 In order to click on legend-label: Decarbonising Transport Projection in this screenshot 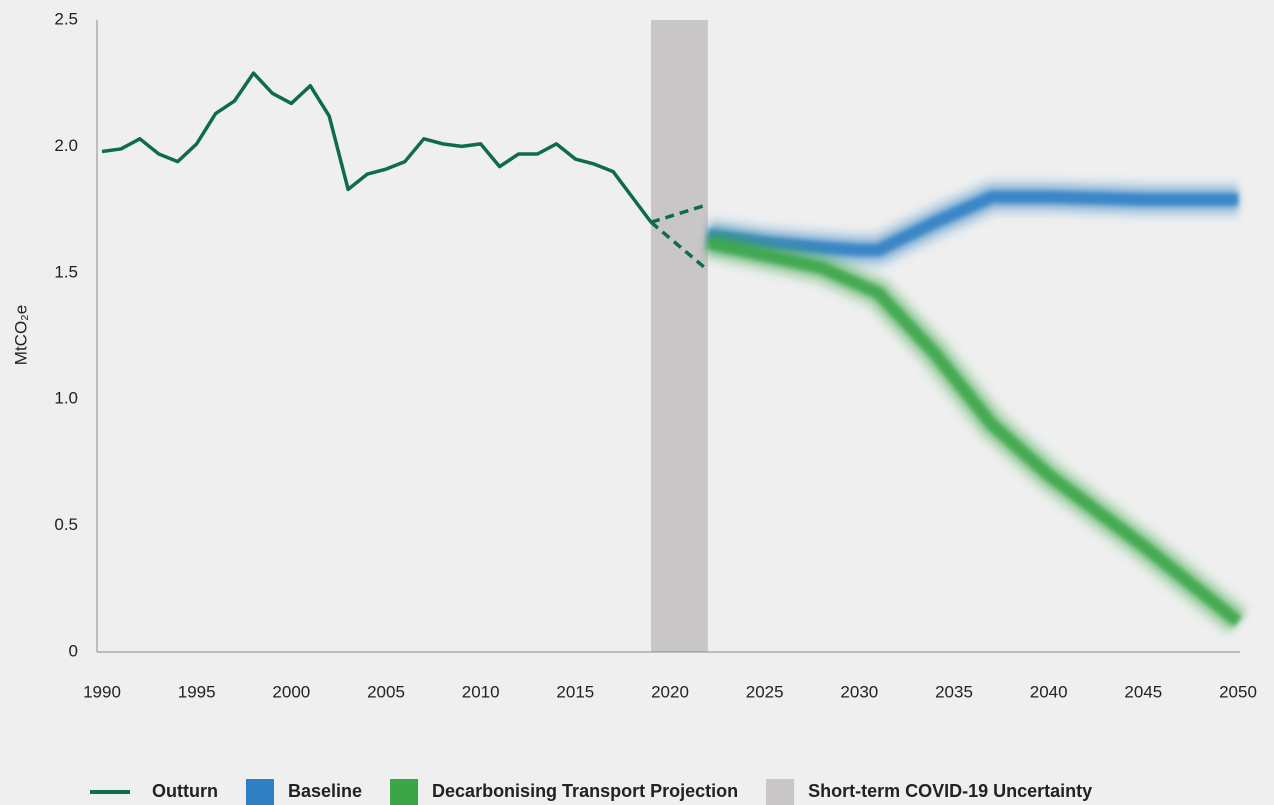, I will do `click(585, 791)`.